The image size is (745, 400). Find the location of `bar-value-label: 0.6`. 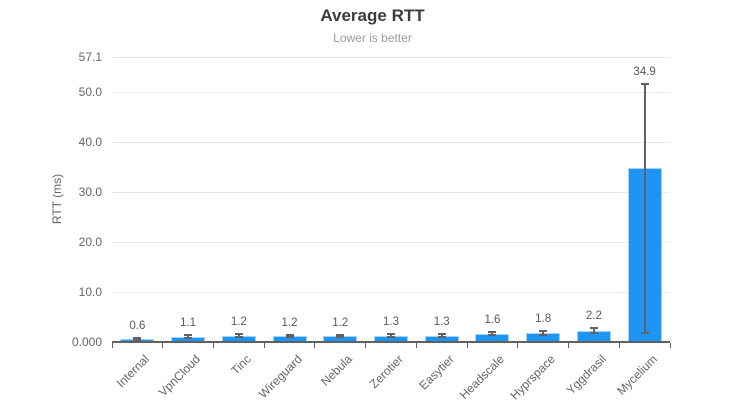

bar-value-label: 0.6 is located at coordinates (137, 325).